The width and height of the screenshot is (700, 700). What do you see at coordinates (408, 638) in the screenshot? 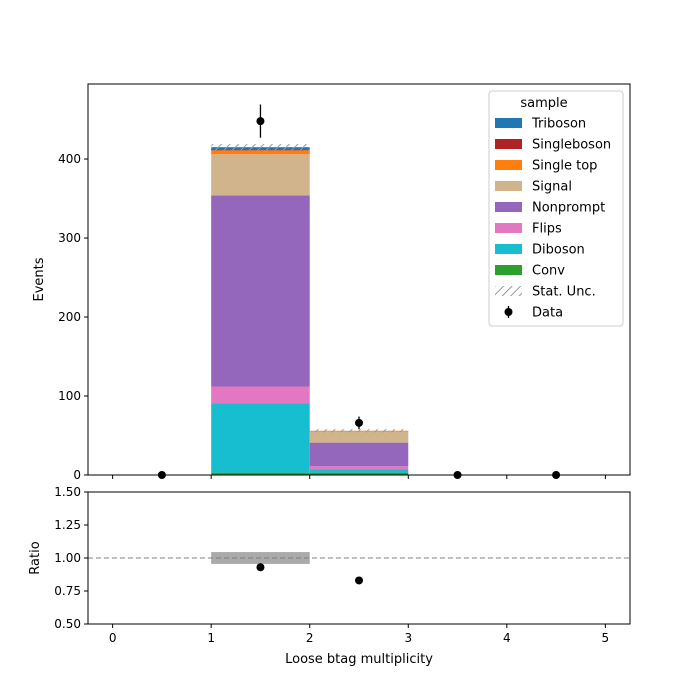
I see `x-tick-label-3: 3` at bounding box center [408, 638].